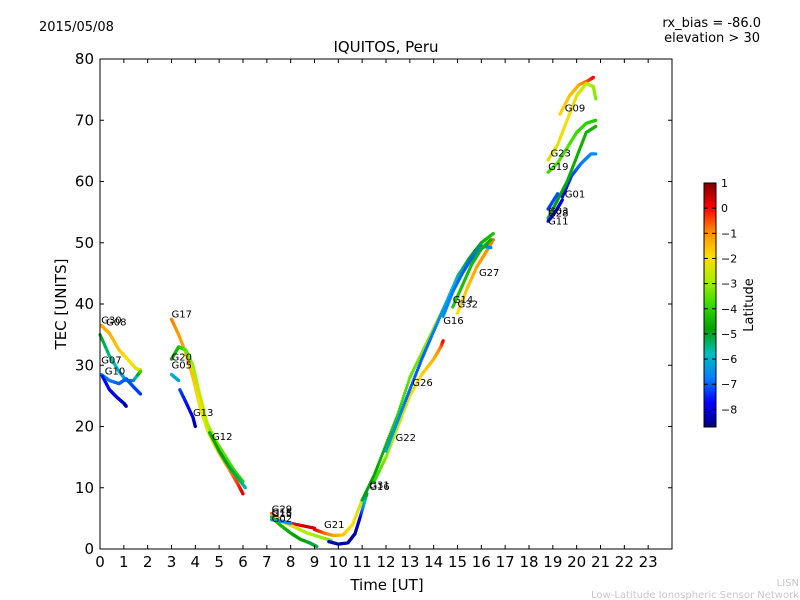 The height and width of the screenshot is (600, 800). Describe the element at coordinates (111, 321) in the screenshot. I see `satellite-label: G30` at that location.